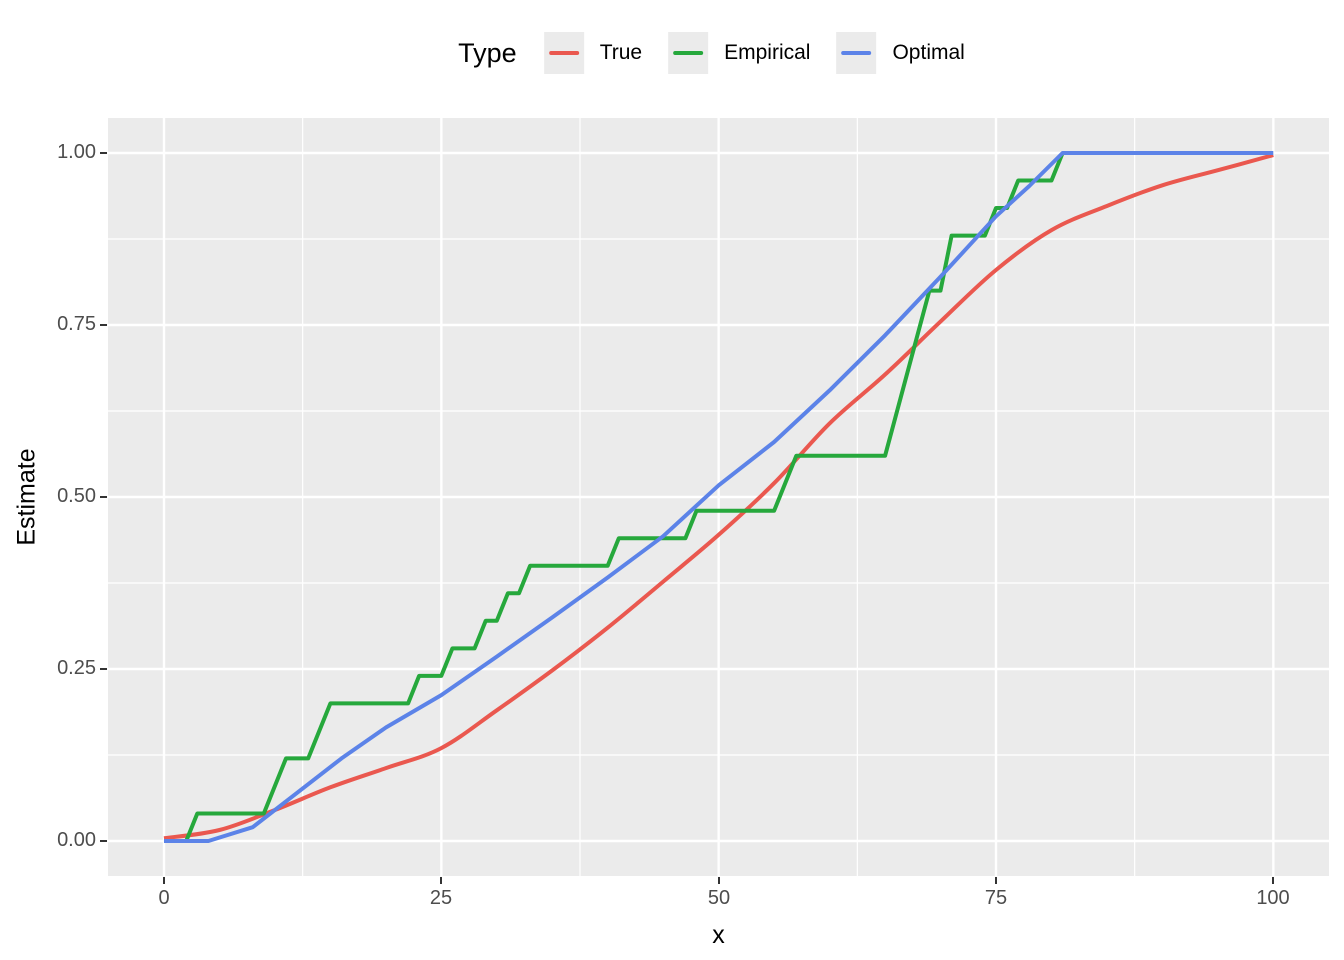  What do you see at coordinates (996, 898) in the screenshot?
I see `x-tick-label-75: 75` at bounding box center [996, 898].